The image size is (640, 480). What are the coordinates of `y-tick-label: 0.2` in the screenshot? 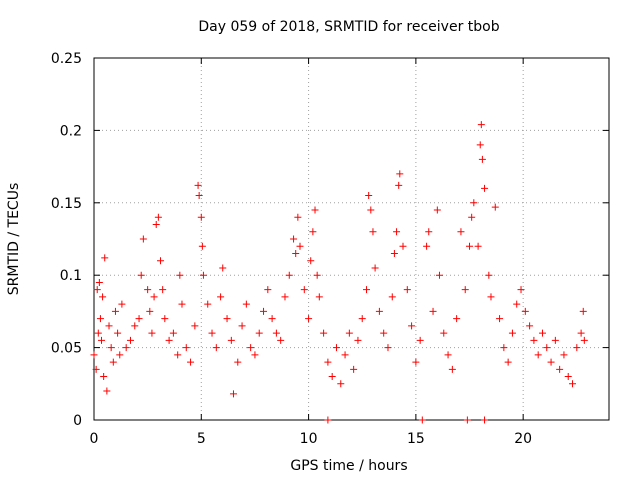 It's located at (71, 131).